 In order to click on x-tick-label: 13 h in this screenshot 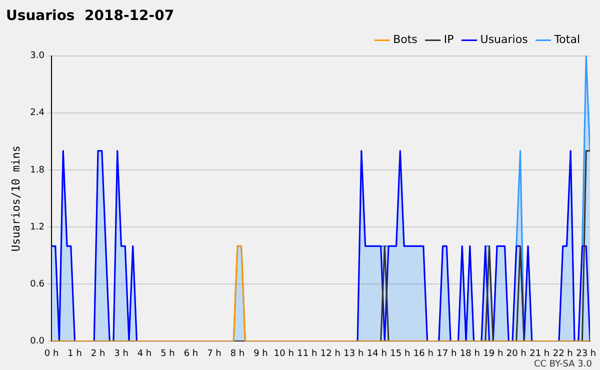, I will do `click(354, 353)`.